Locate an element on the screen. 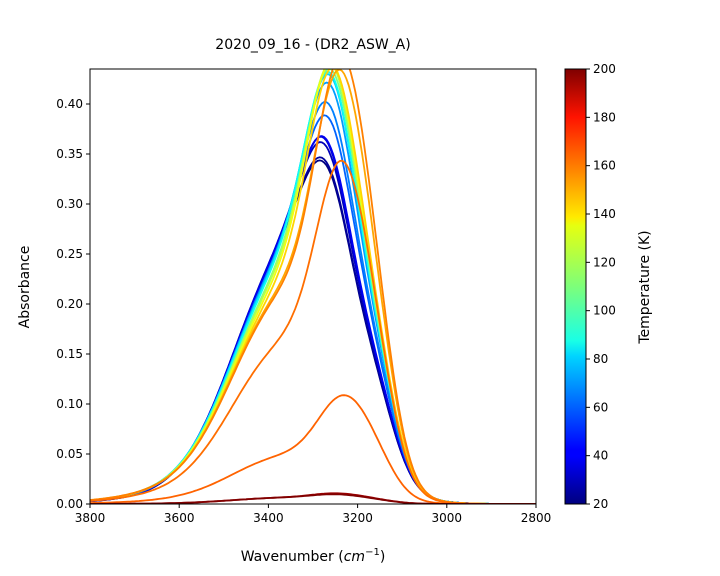 This screenshot has width=720, height=576. colorbar-tick-label: 140 is located at coordinates (604, 214).